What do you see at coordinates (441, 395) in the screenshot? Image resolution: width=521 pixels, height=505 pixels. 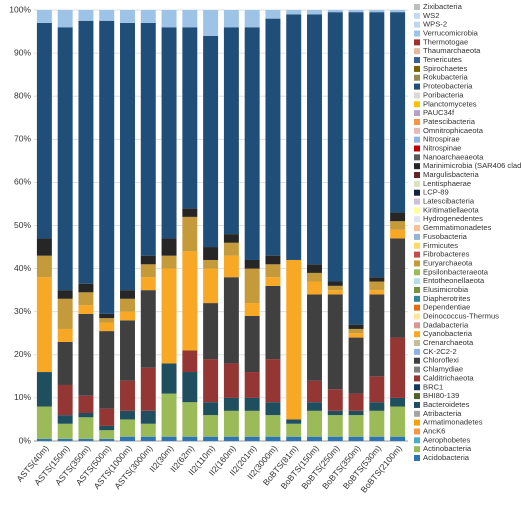 I see `legend-label: BHI80-139` at bounding box center [441, 395].